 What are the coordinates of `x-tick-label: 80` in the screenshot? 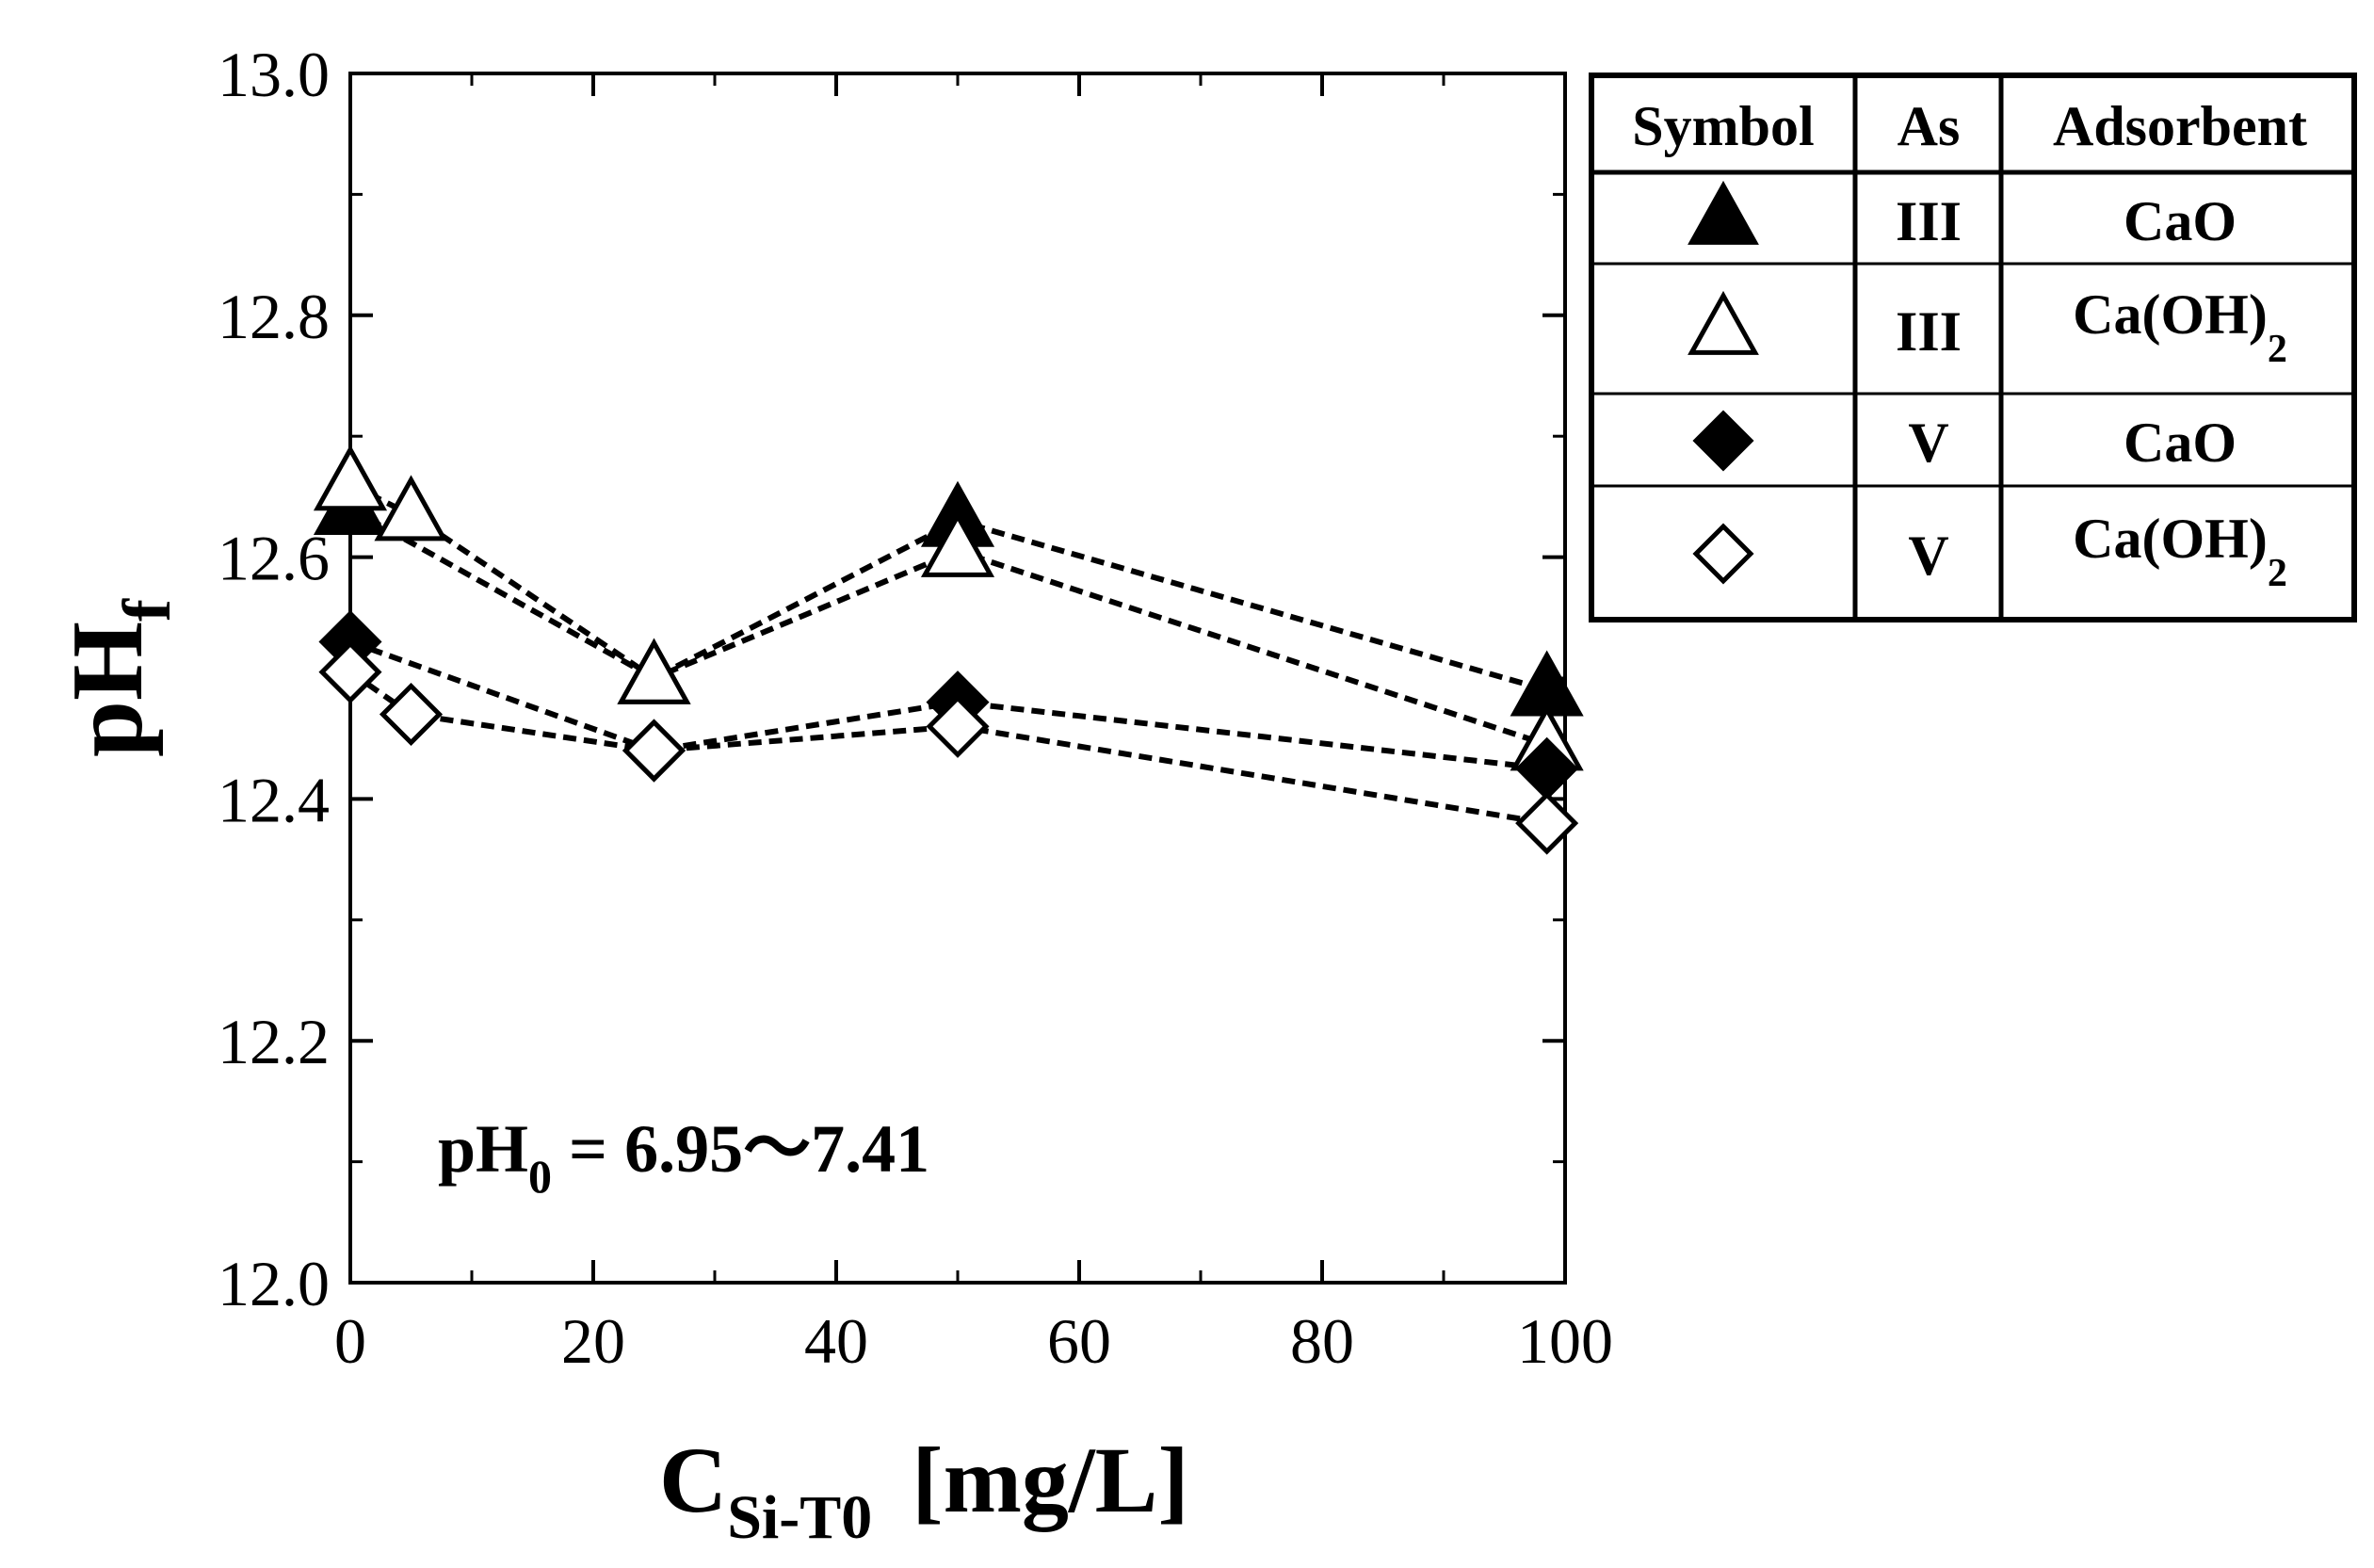 It's located at (1322, 1341).